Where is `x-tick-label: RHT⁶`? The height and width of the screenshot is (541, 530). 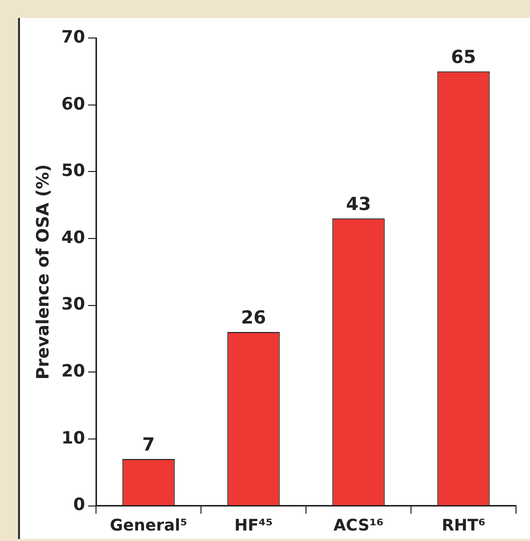 x-tick-label: RHT⁶ is located at coordinates (464, 525).